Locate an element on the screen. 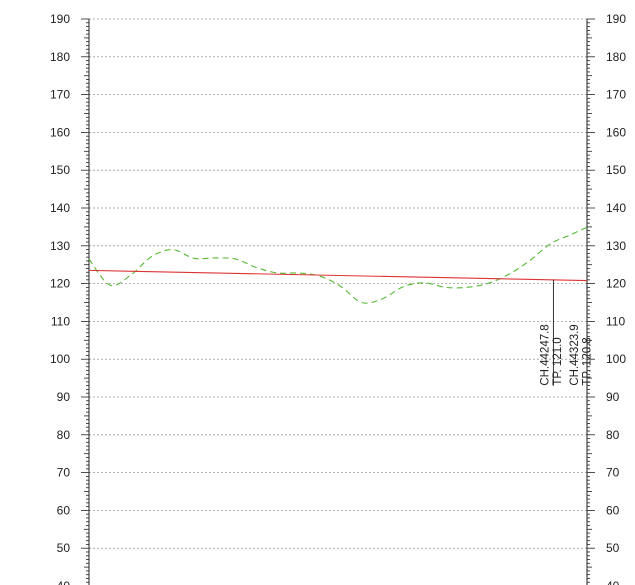 The width and height of the screenshot is (635, 585). y-tick-label-left: 110 is located at coordinates (60, 321).